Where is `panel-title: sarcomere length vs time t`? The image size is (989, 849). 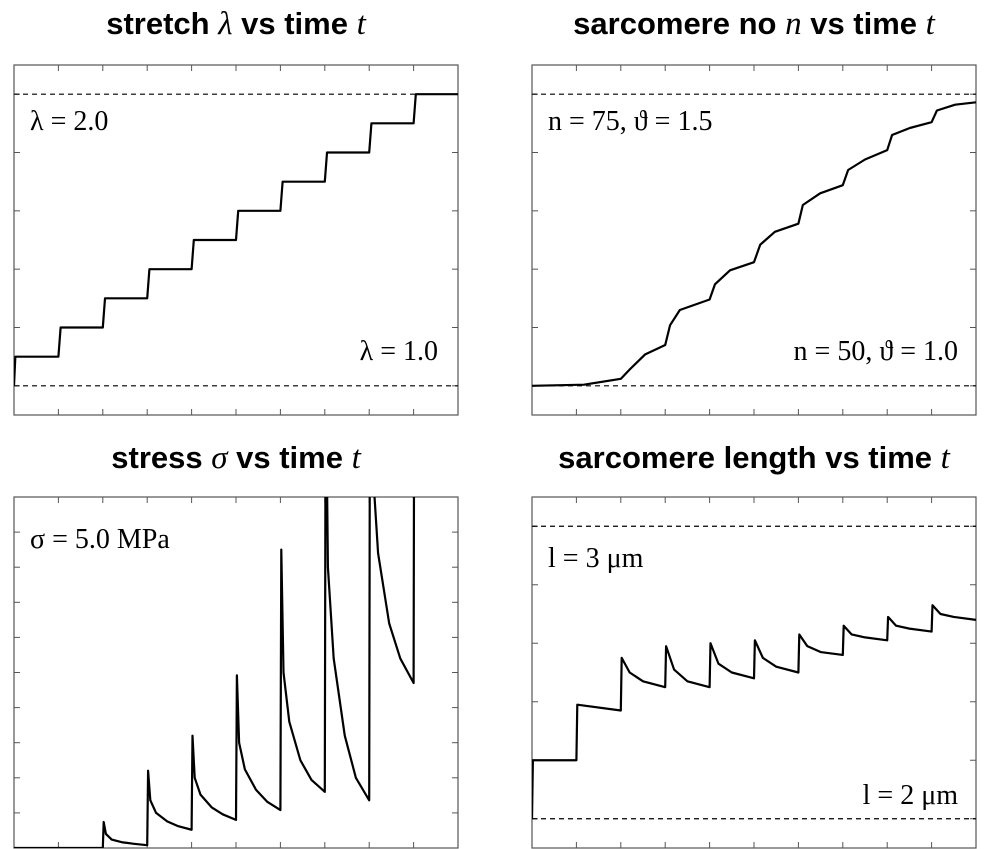
panel-title: sarcomere length vs time t is located at coordinates (754, 458).